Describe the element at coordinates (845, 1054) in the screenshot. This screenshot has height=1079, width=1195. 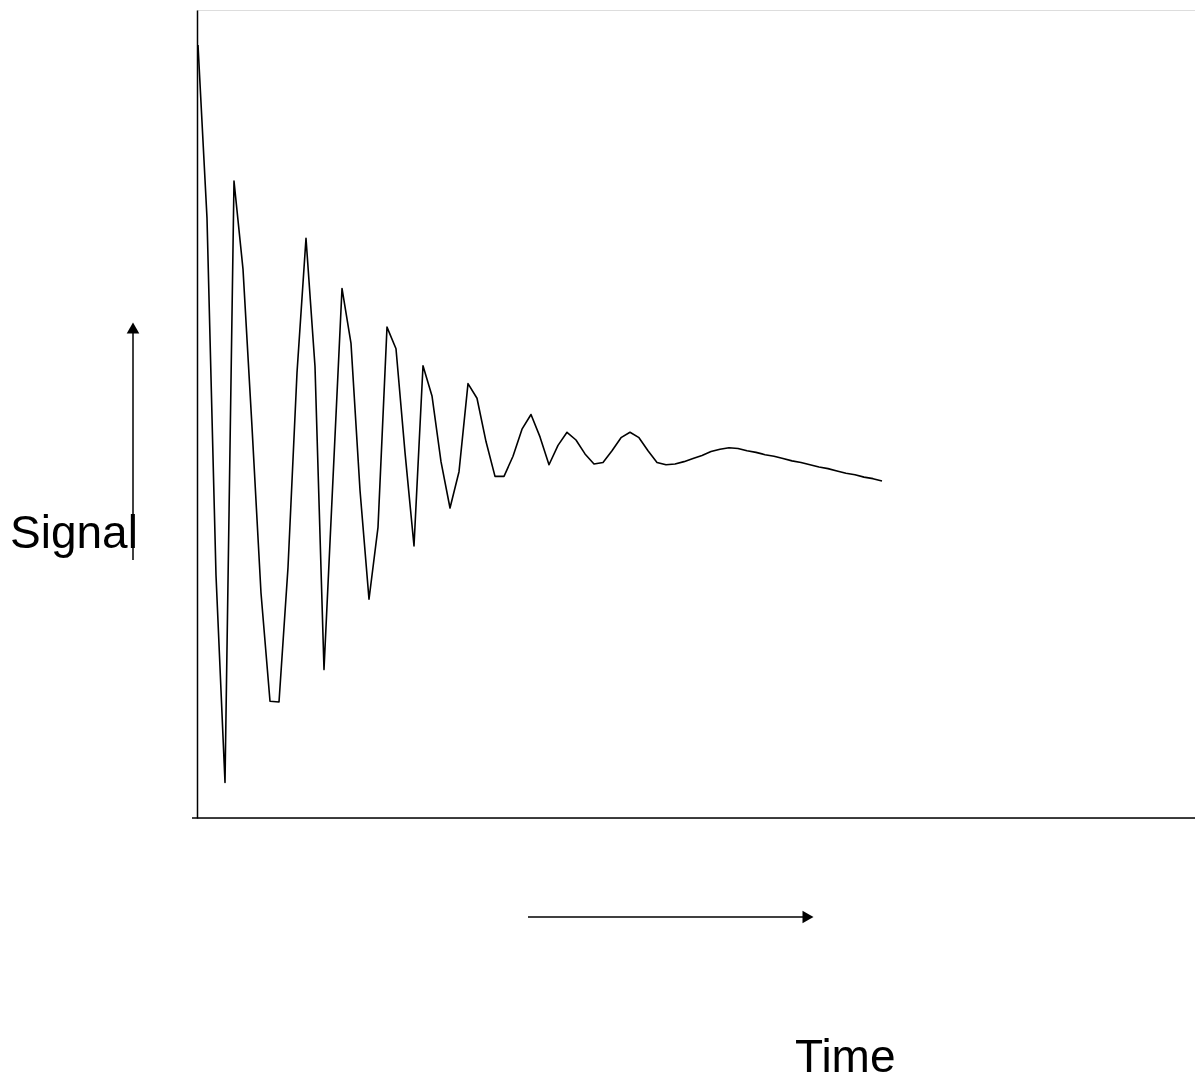
I see `x-axis-title: Time` at that location.